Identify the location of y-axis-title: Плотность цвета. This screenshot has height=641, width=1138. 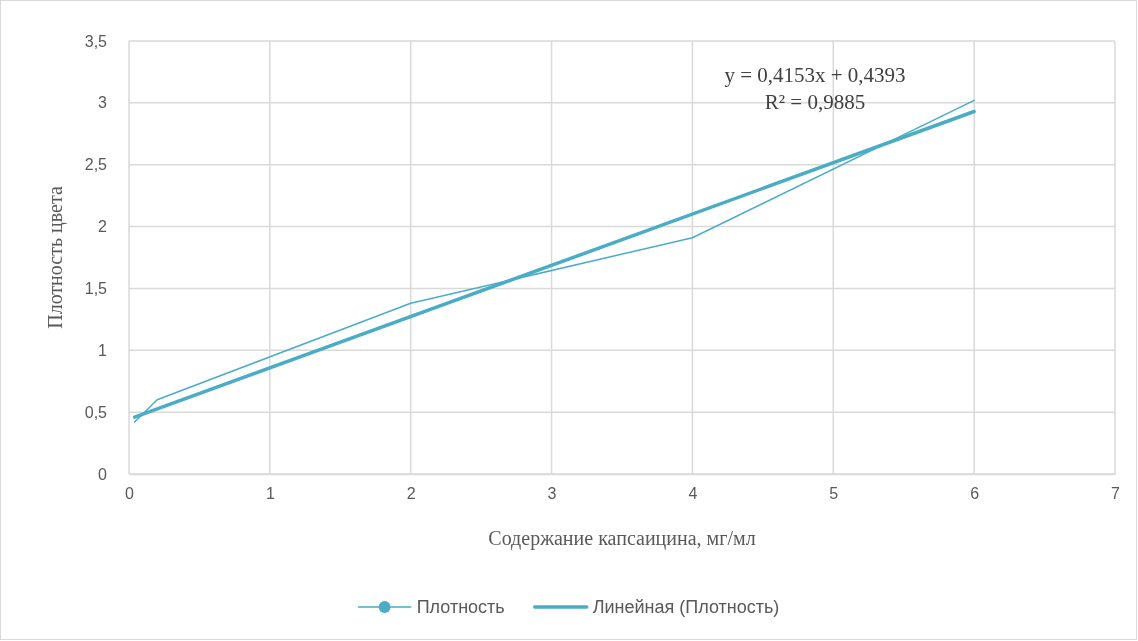
(55, 257).